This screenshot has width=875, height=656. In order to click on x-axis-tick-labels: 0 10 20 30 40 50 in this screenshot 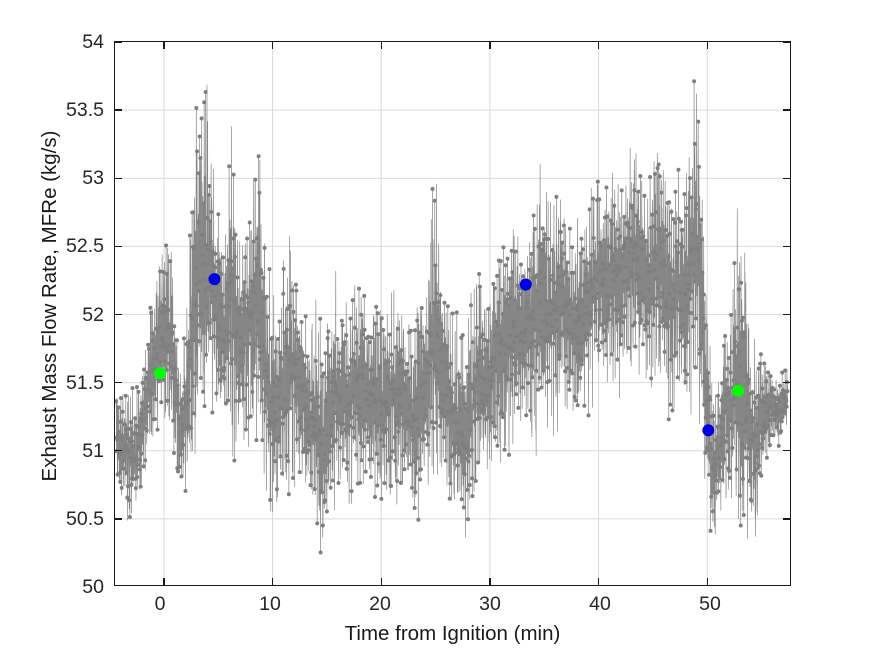, I will do `click(437, 609)`.